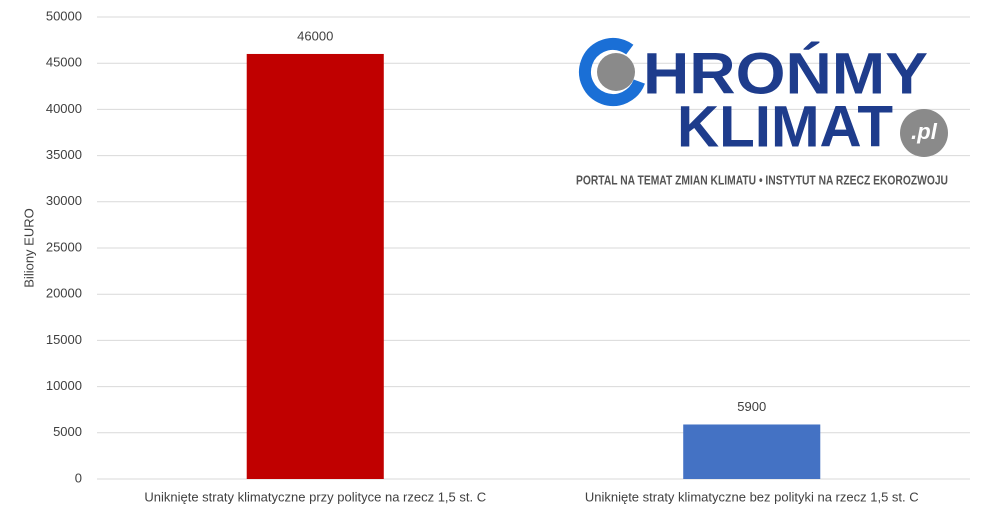 This screenshot has width=981, height=516. I want to click on y-tick-label: 50000, so click(64, 15).